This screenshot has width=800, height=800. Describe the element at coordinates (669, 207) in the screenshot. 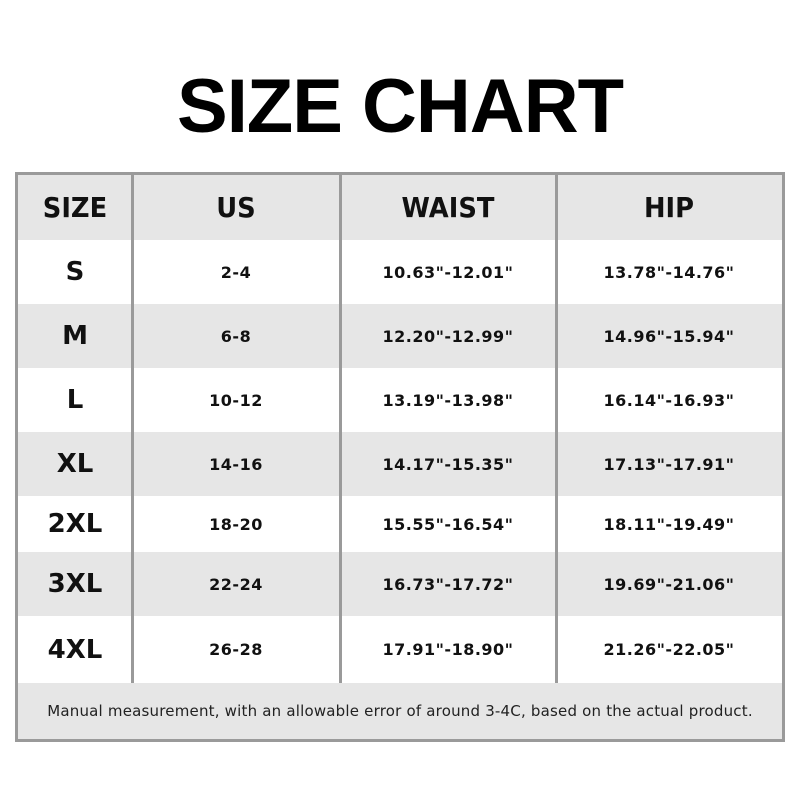

I see `header-hip: HIP` at that location.